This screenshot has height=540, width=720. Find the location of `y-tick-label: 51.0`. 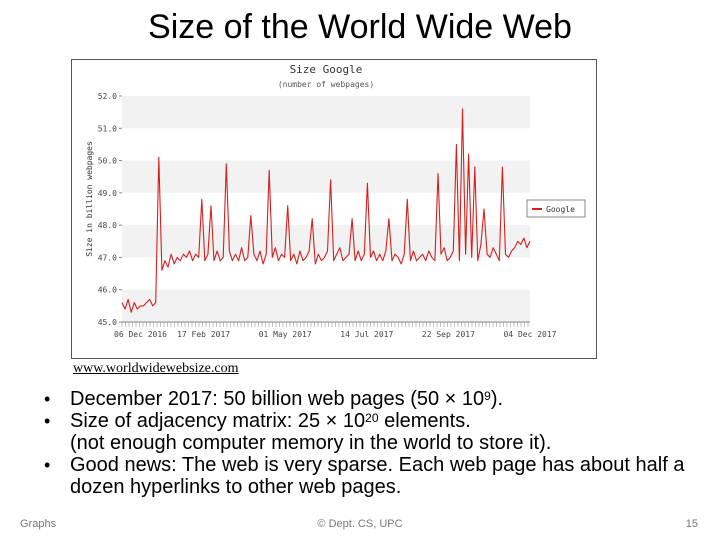

y-tick-label: 51.0 is located at coordinates (107, 128).